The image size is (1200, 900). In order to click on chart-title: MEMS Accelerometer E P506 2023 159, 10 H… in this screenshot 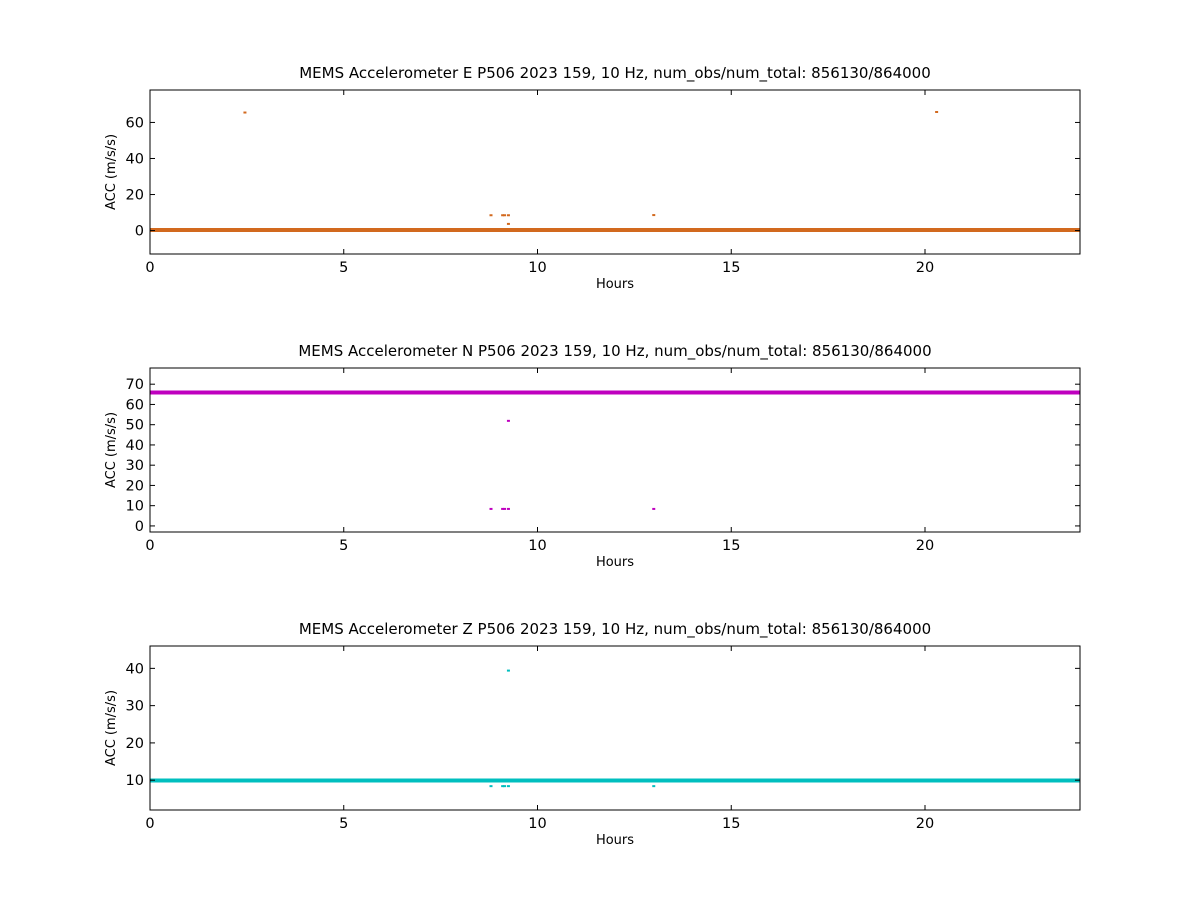, I will do `click(615, 73)`.